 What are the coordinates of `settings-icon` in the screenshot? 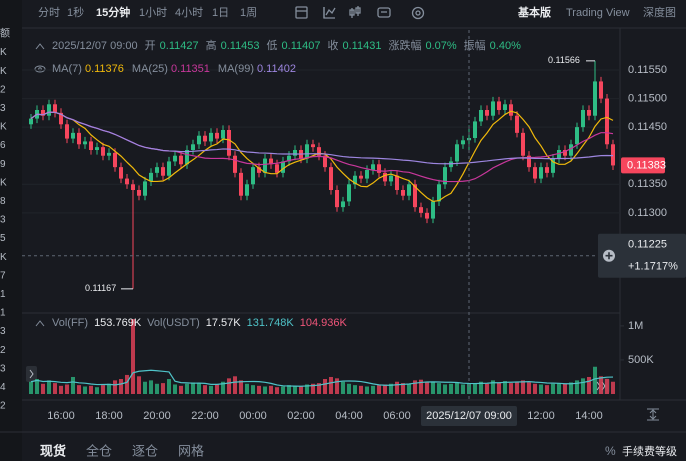 It's located at (418, 13).